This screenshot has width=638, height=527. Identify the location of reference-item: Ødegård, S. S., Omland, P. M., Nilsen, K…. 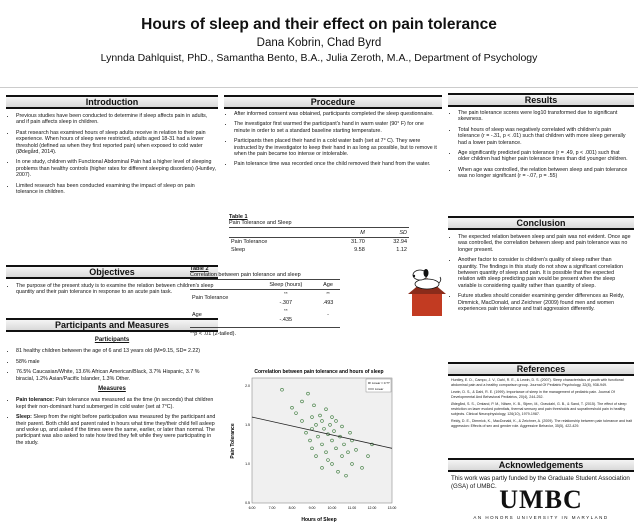
(539, 409).